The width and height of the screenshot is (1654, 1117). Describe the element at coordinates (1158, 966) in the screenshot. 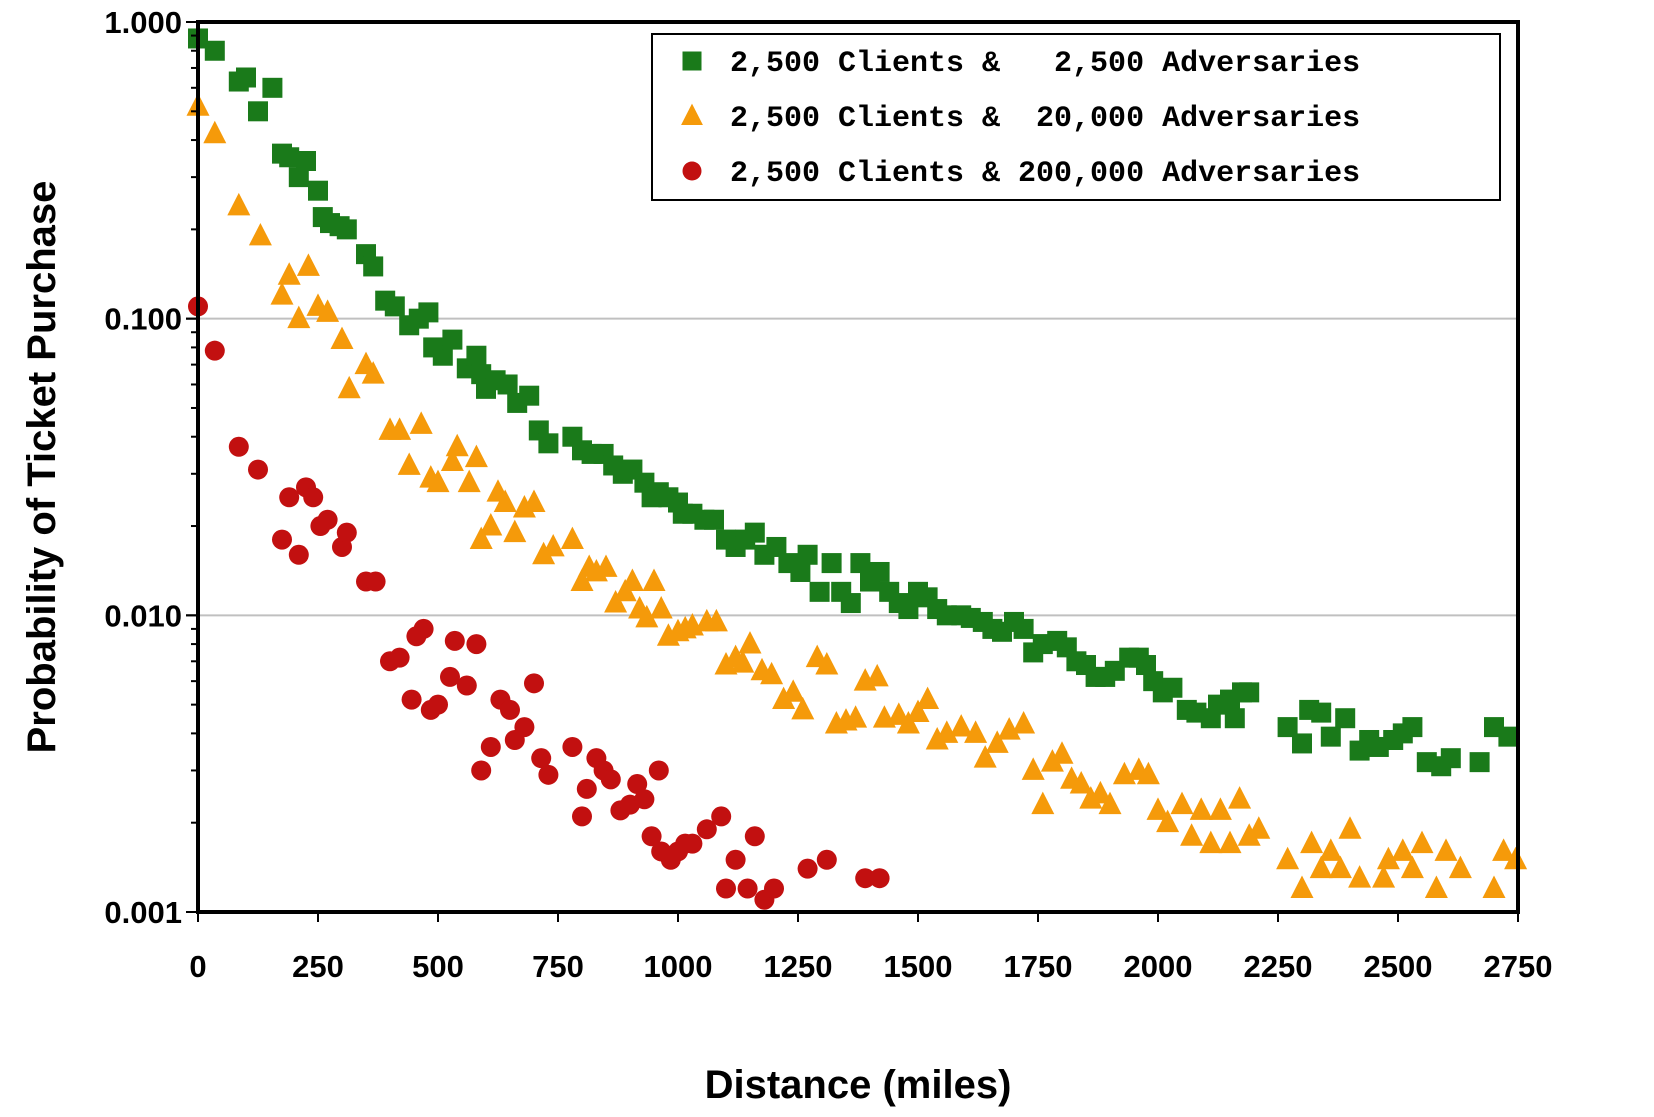

I see `x-tick-label: 2000` at that location.